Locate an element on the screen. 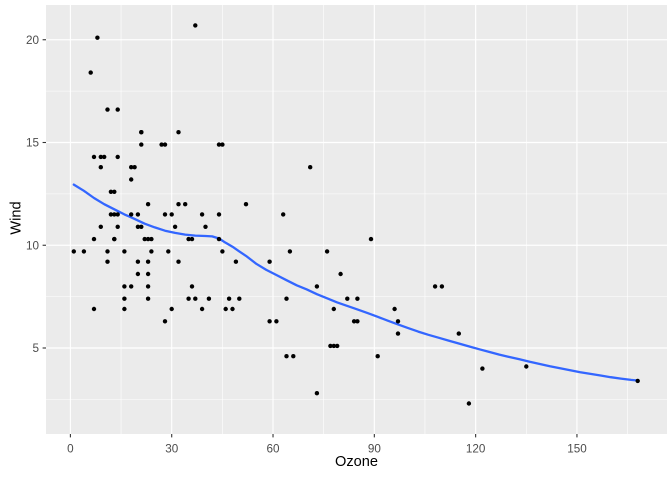 This screenshot has width=672, height=480. x-axis-title: Ozone is located at coordinates (356, 462).